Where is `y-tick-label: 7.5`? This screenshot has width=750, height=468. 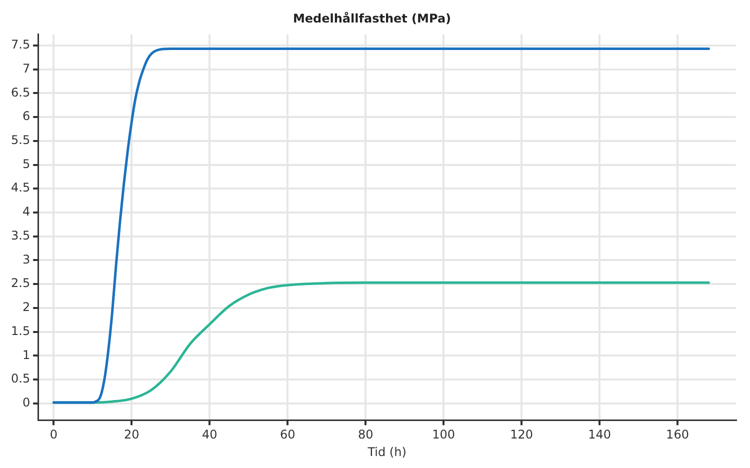
y-tick-label: 7.5 is located at coordinates (20, 45).